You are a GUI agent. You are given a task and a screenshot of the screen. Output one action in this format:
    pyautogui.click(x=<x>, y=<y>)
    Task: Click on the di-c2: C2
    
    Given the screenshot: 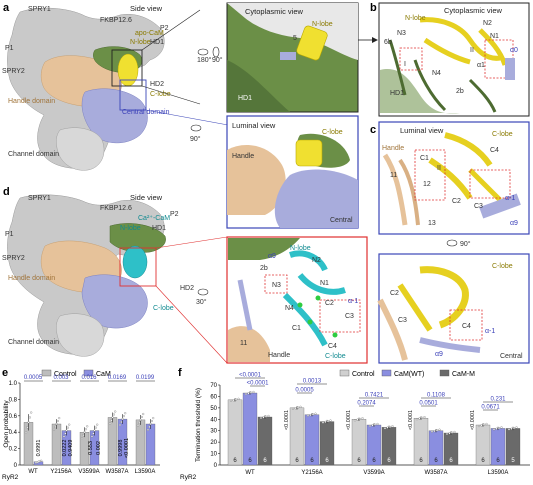 What is the action you would take?
    pyautogui.click(x=329, y=303)
    